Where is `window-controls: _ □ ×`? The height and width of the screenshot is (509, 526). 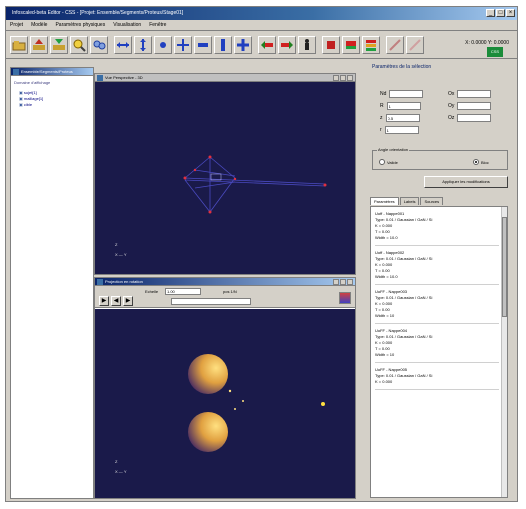 window-controls: _ □ × is located at coordinates (500, 13).